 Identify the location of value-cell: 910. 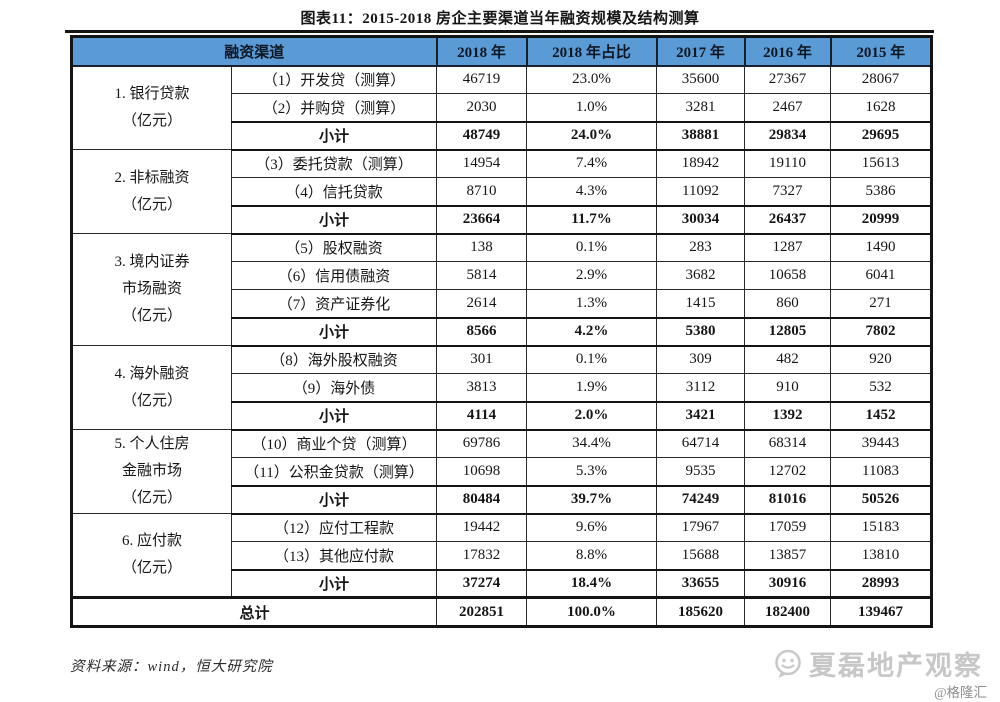
(788, 387).